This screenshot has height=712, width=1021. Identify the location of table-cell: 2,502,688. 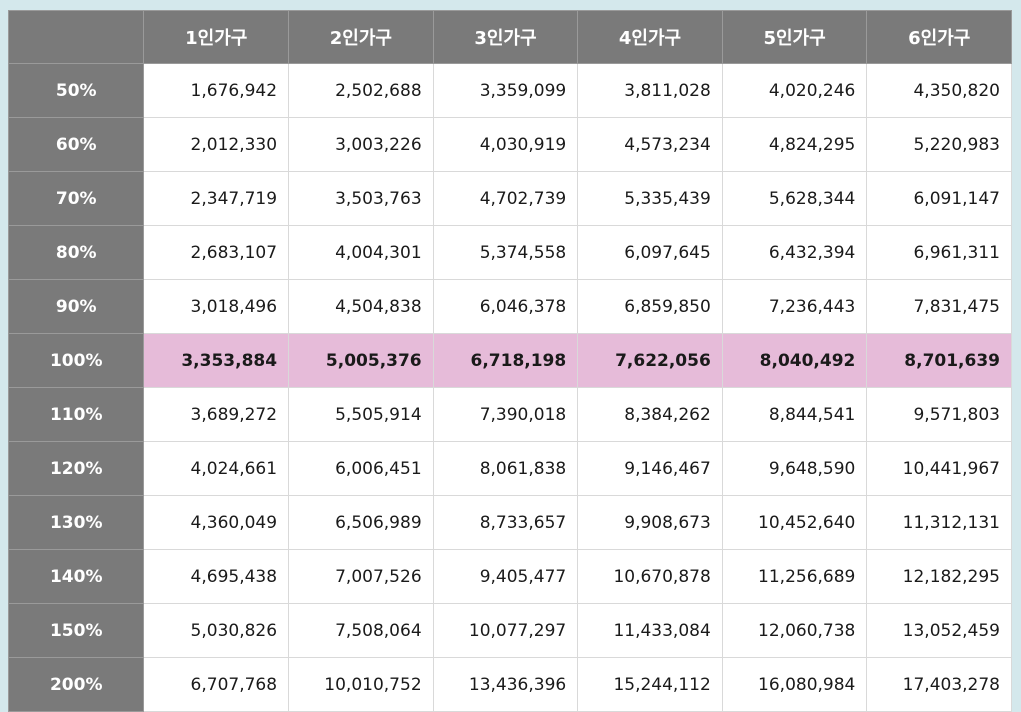
(361, 90).